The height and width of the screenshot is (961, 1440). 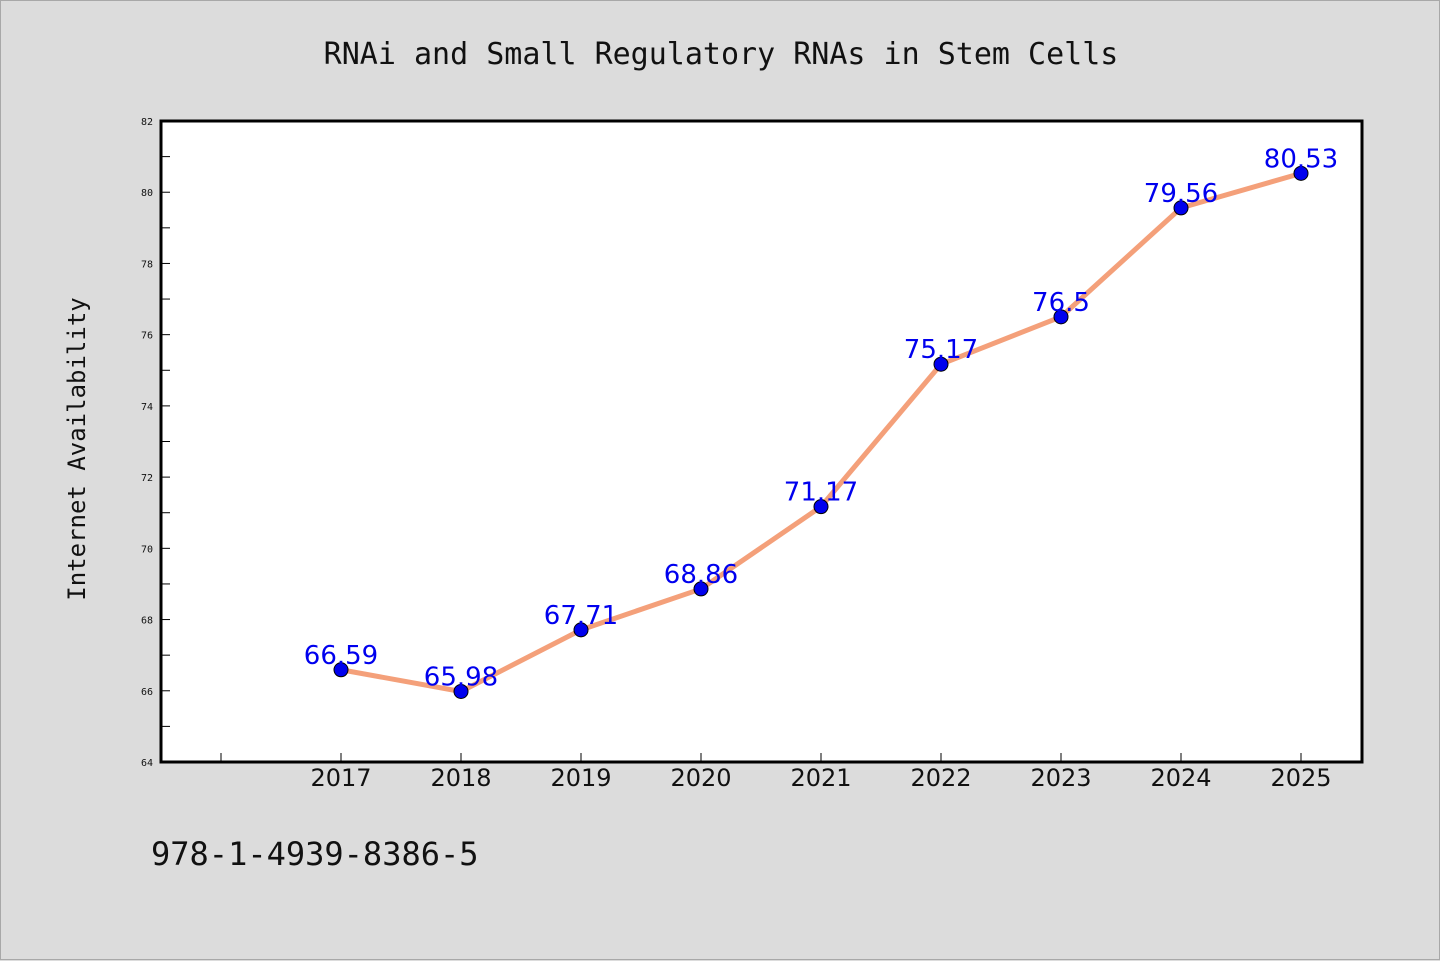 I want to click on x-tick-label: 2024, so click(x=1180, y=778).